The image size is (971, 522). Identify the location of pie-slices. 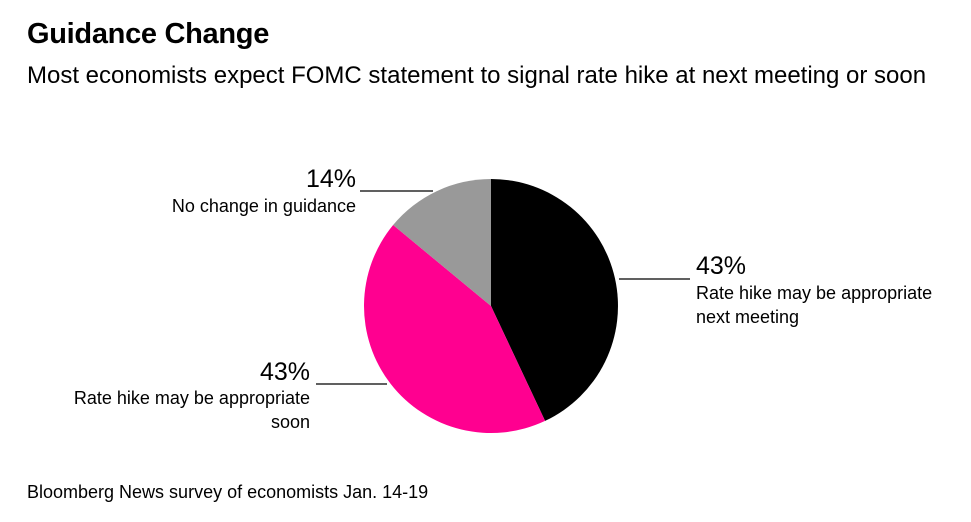
(491, 306).